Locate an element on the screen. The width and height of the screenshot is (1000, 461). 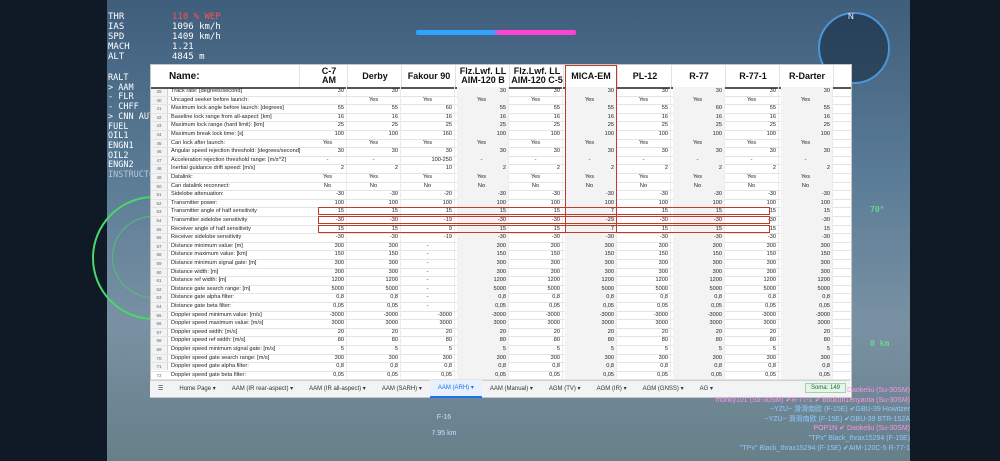
table-cell: 60 is located at coordinates (429, 108).